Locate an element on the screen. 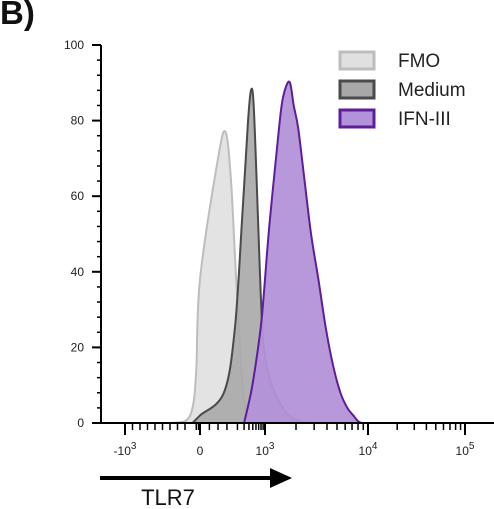 This screenshot has height=509, width=494. legend-label-fmo: FMO is located at coordinates (419, 61).